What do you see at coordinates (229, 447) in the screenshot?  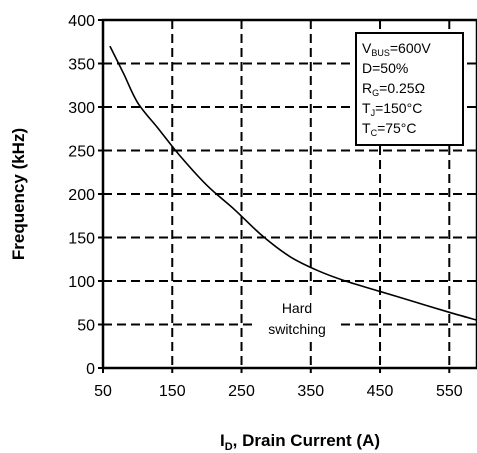 I see `x-axis-title-subscript: D` at bounding box center [229, 447].